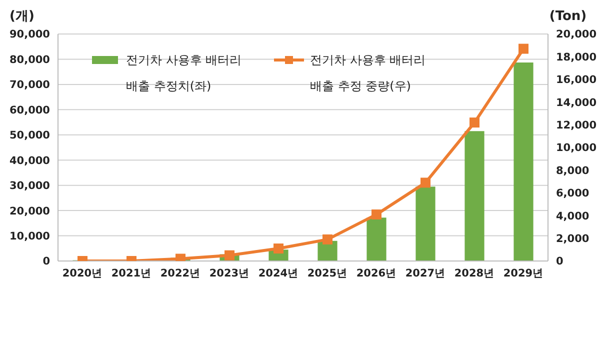  Describe the element at coordinates (576, 57) in the screenshot. I see `y2-tick-label: 18,000` at that location.